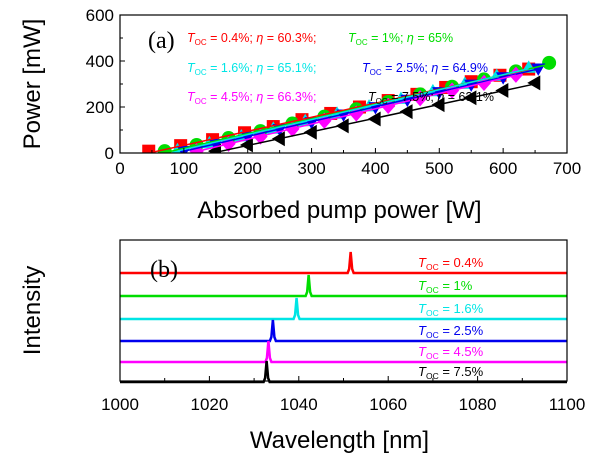 The height and width of the screenshot is (461, 590). I want to click on legend-entry-a-3: TOC = 2.5%; η = 64.9%, so click(425, 69).